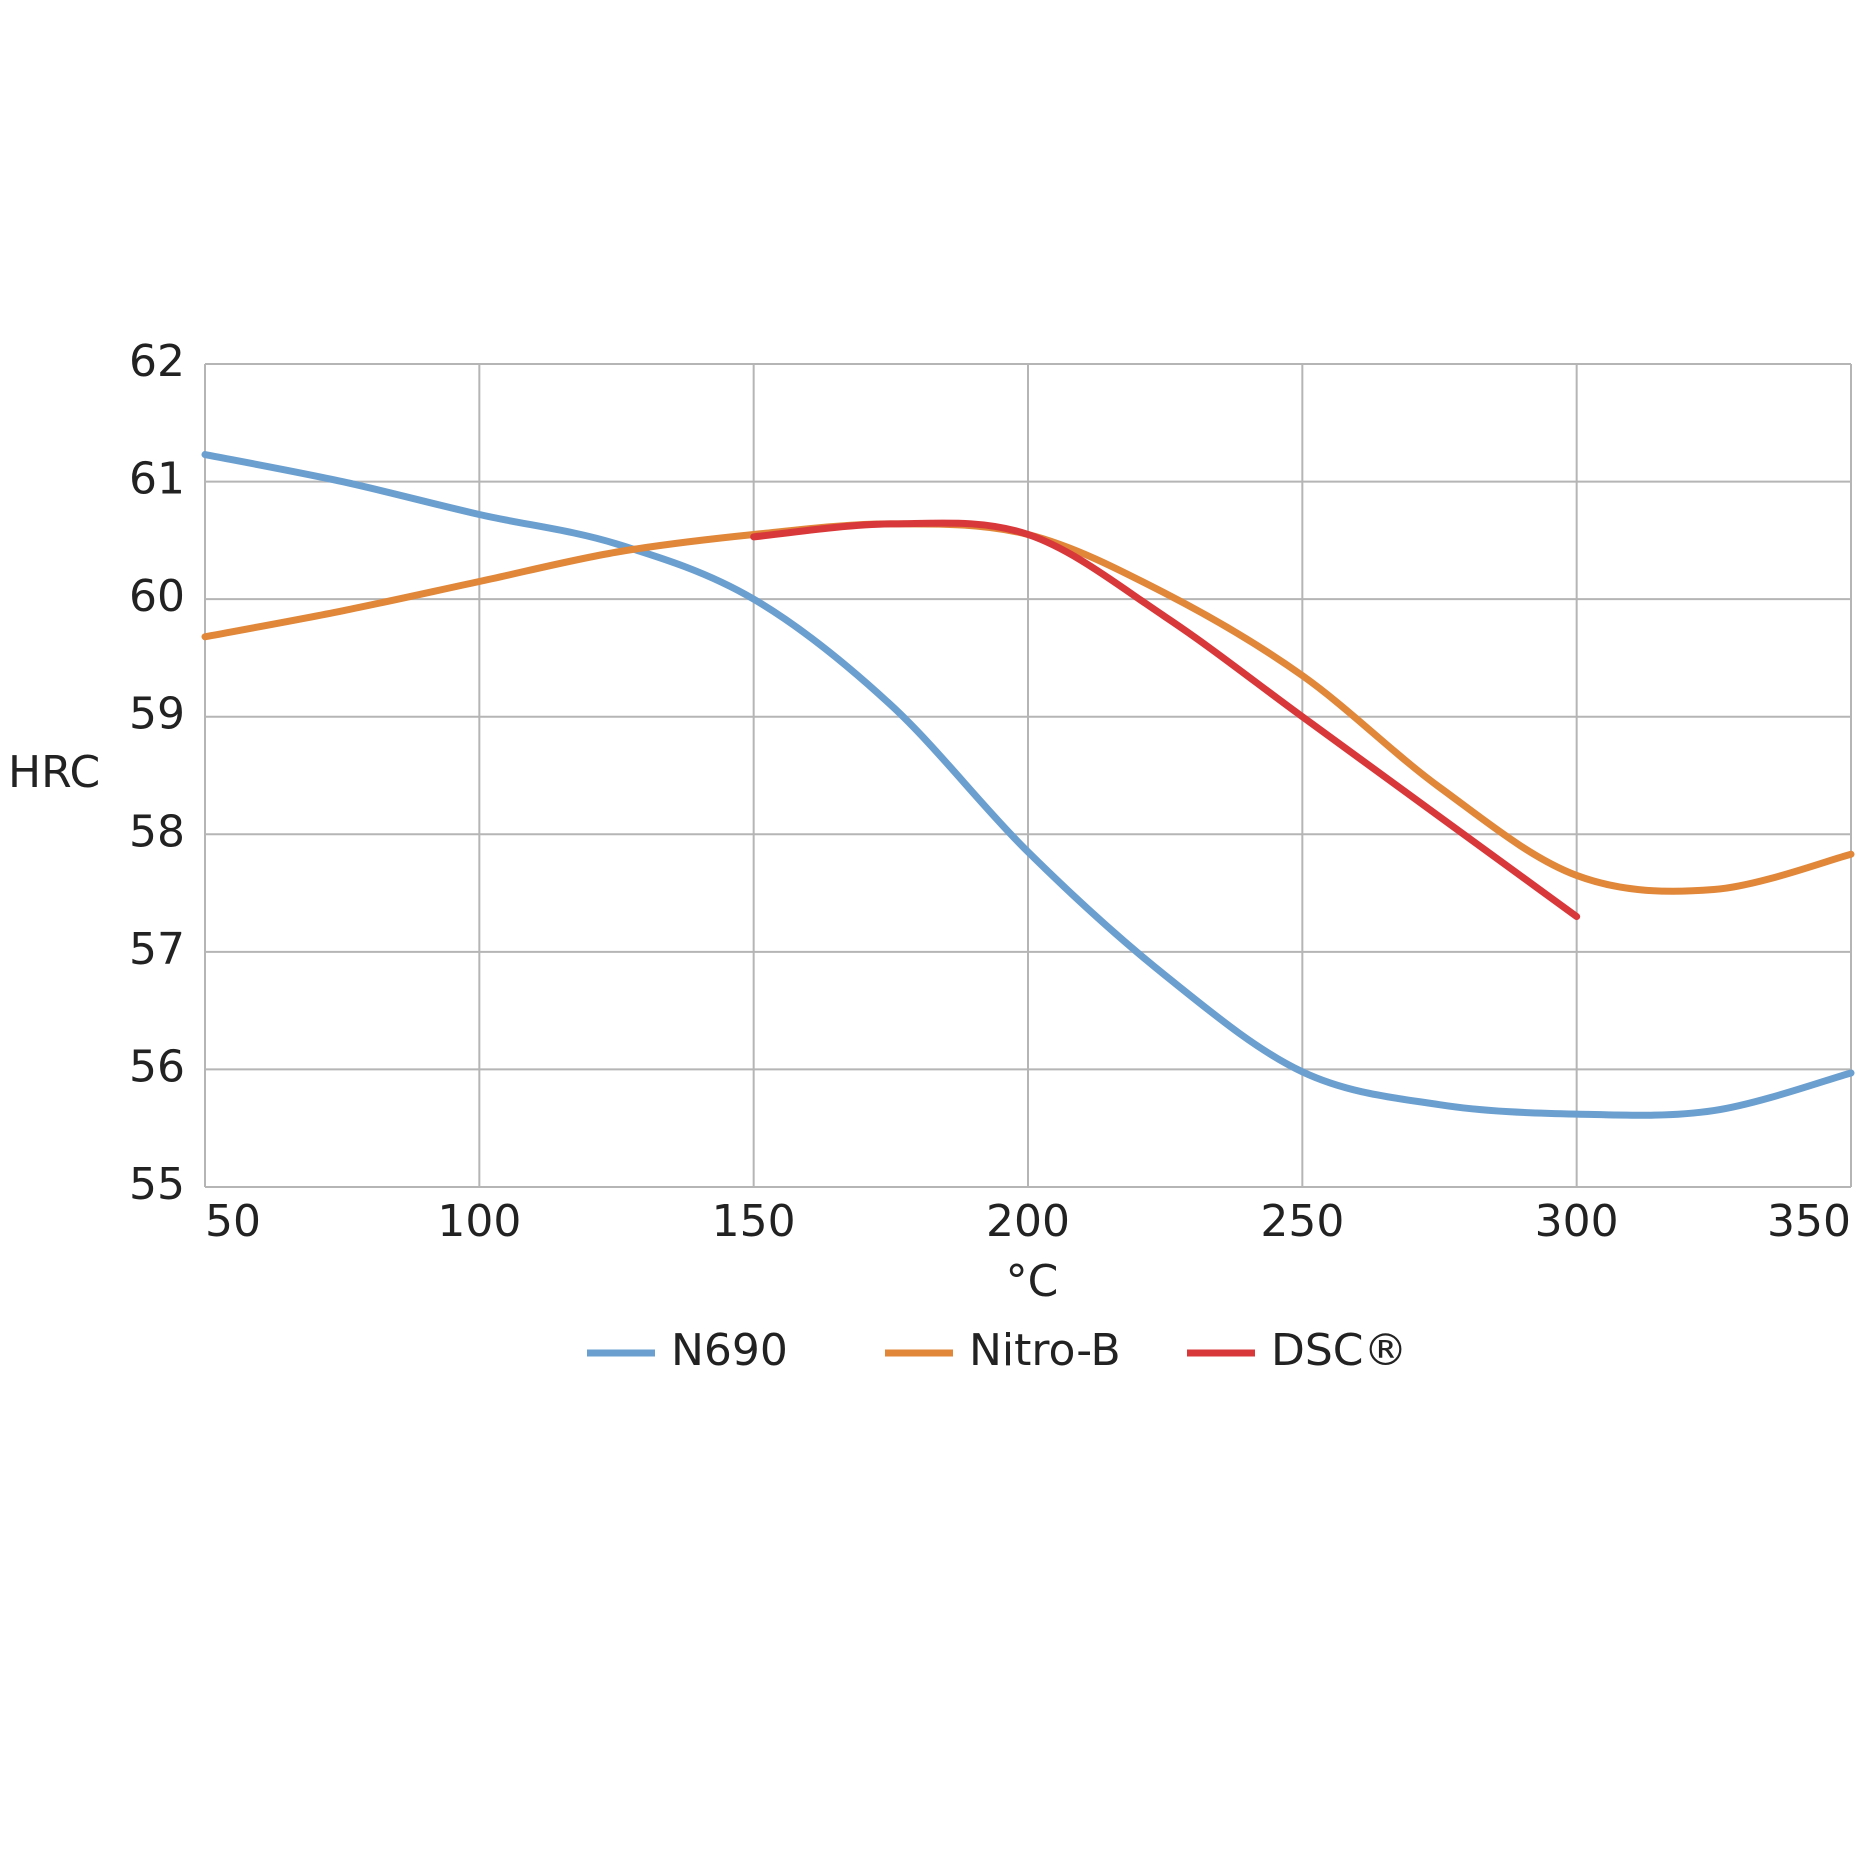 The height and width of the screenshot is (1870, 1870). What do you see at coordinates (1032, 1281) in the screenshot?
I see `x-axis-label: °C` at bounding box center [1032, 1281].